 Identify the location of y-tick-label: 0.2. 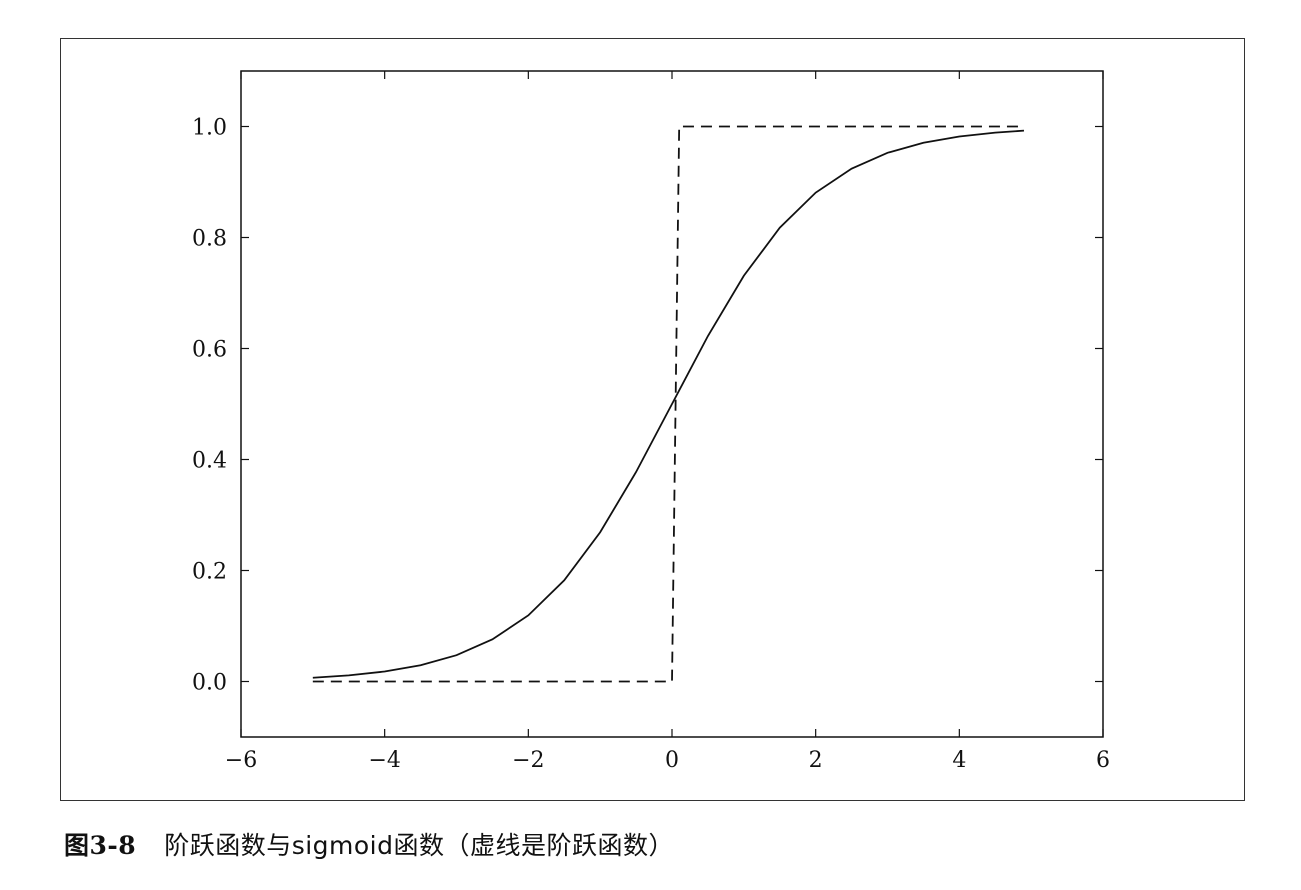
(209, 572).